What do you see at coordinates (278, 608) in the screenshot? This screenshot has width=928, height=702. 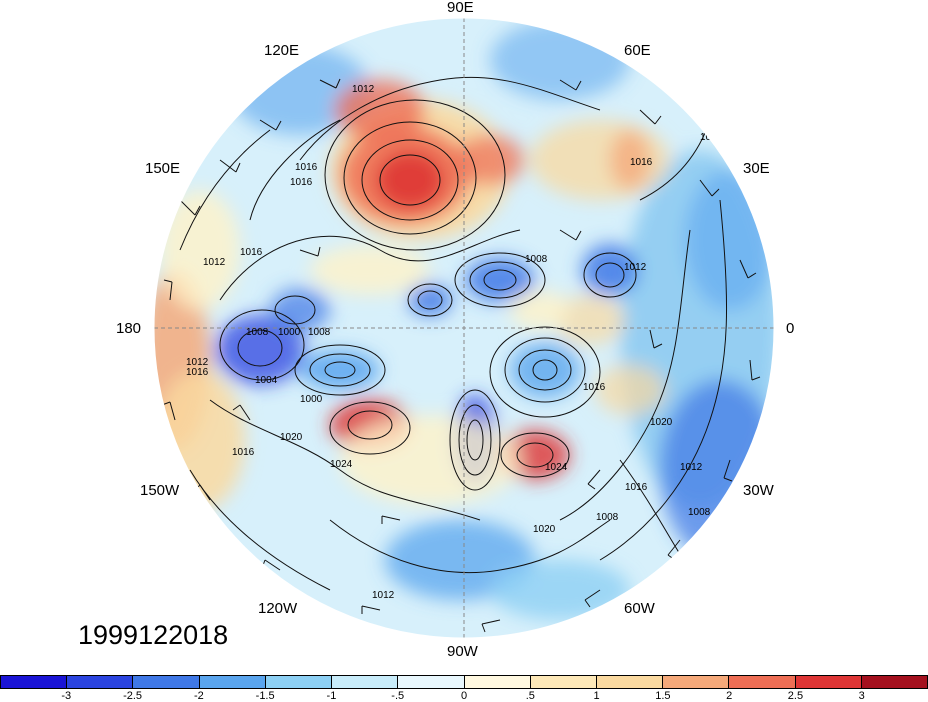 I see `lon-label-120w: 120W` at bounding box center [278, 608].